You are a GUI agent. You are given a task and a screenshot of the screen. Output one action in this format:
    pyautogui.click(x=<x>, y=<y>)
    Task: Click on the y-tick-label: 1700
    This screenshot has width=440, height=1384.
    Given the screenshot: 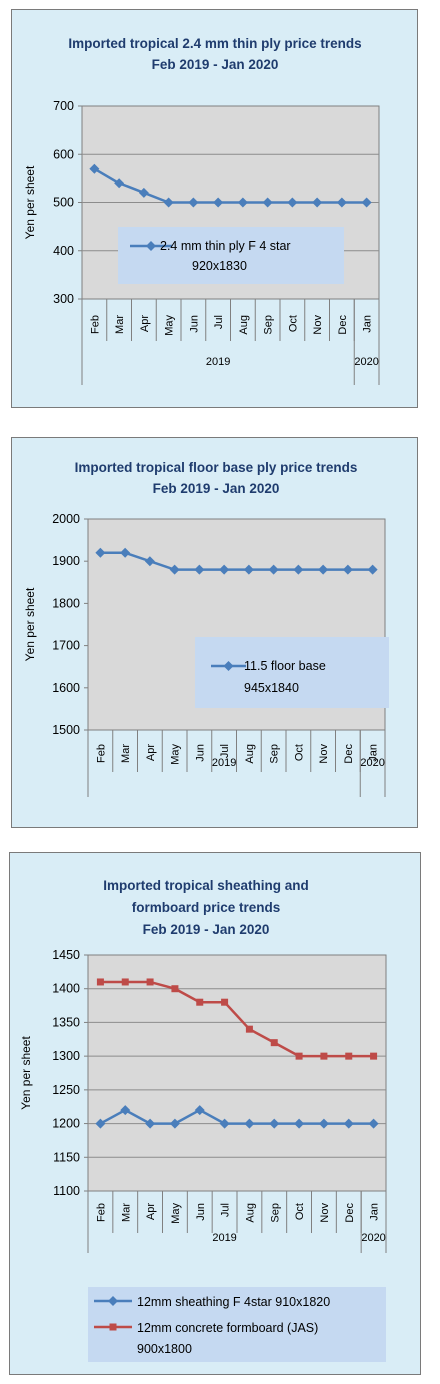 What is the action you would take?
    pyautogui.click(x=66, y=646)
    